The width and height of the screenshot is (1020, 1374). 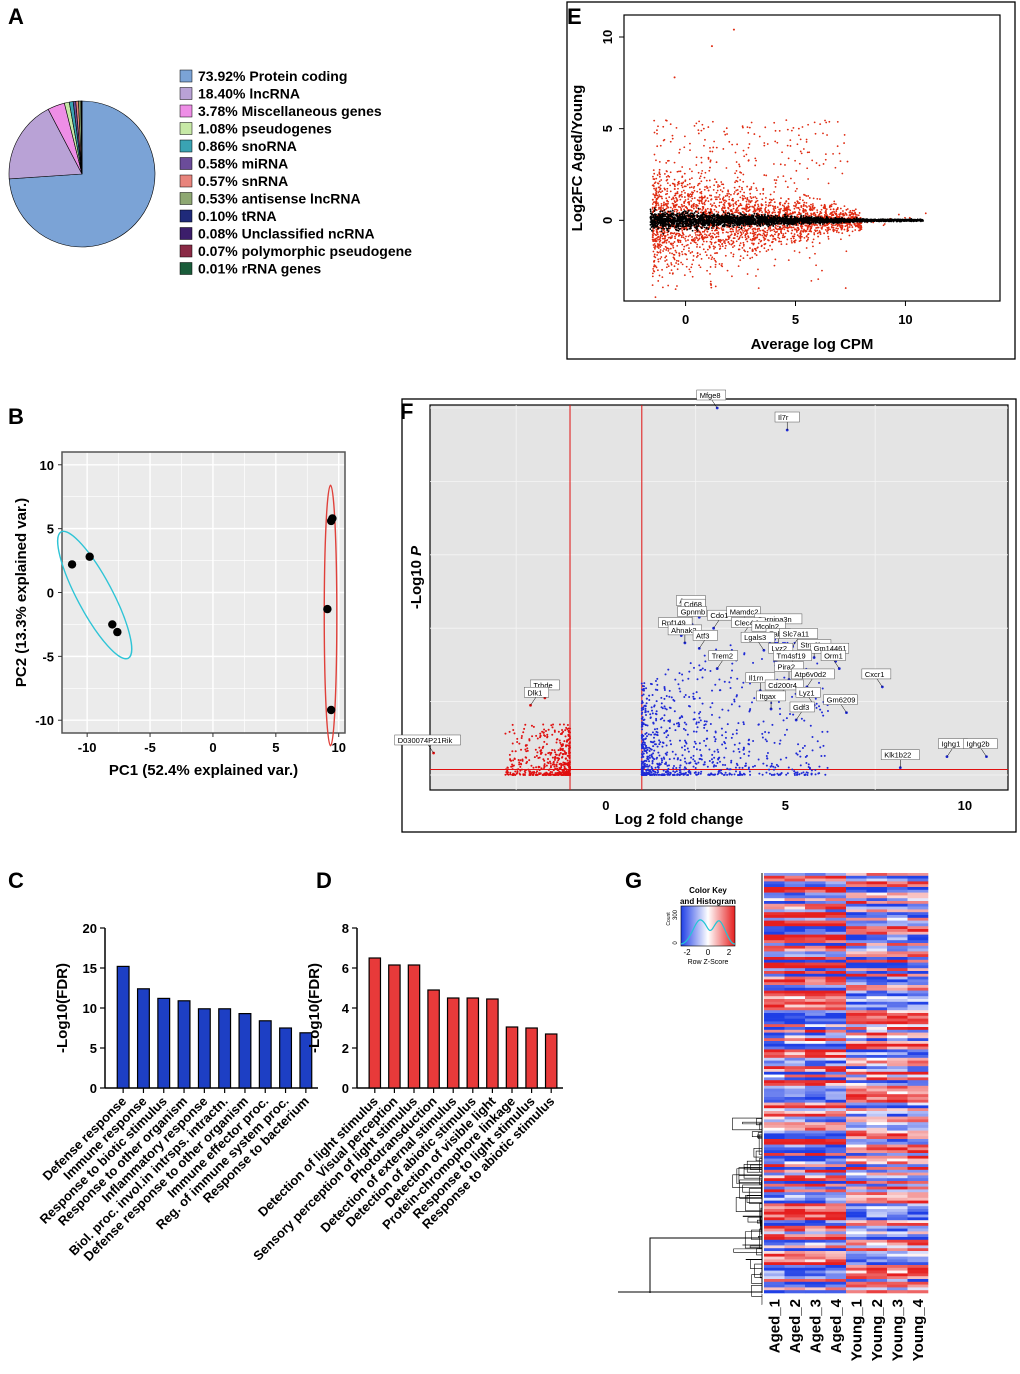 What do you see at coordinates (204, 1048) in the screenshot?
I see `bar` at bounding box center [204, 1048].